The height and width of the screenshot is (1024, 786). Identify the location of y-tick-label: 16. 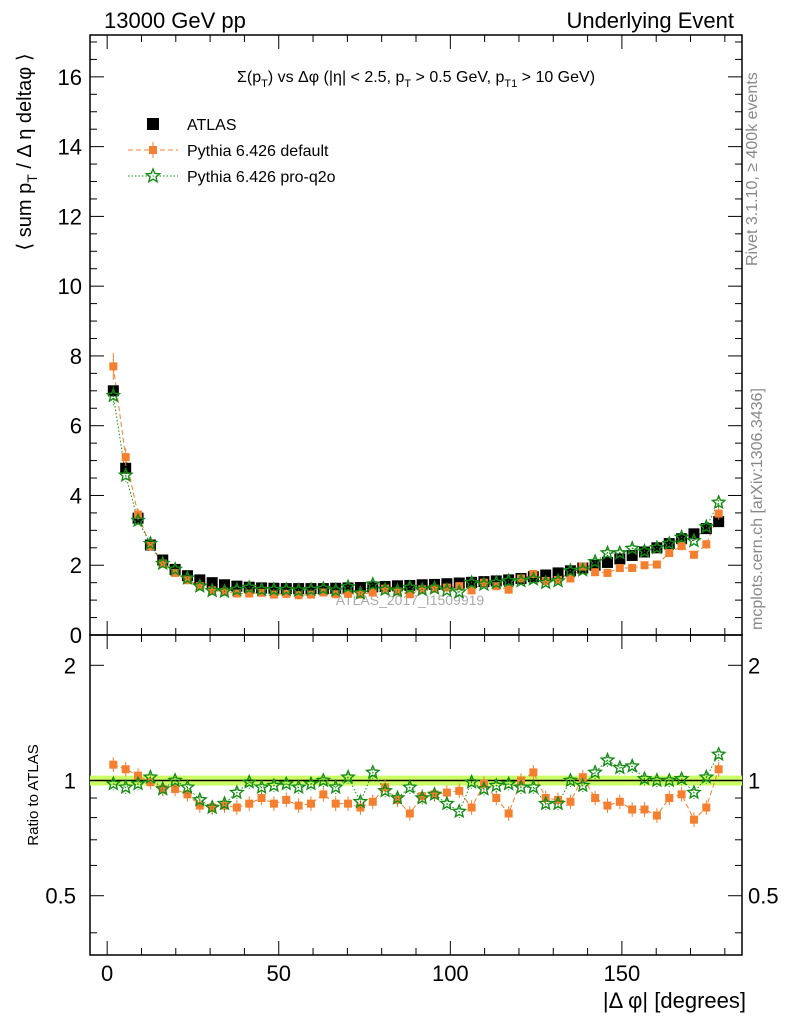
(70, 77).